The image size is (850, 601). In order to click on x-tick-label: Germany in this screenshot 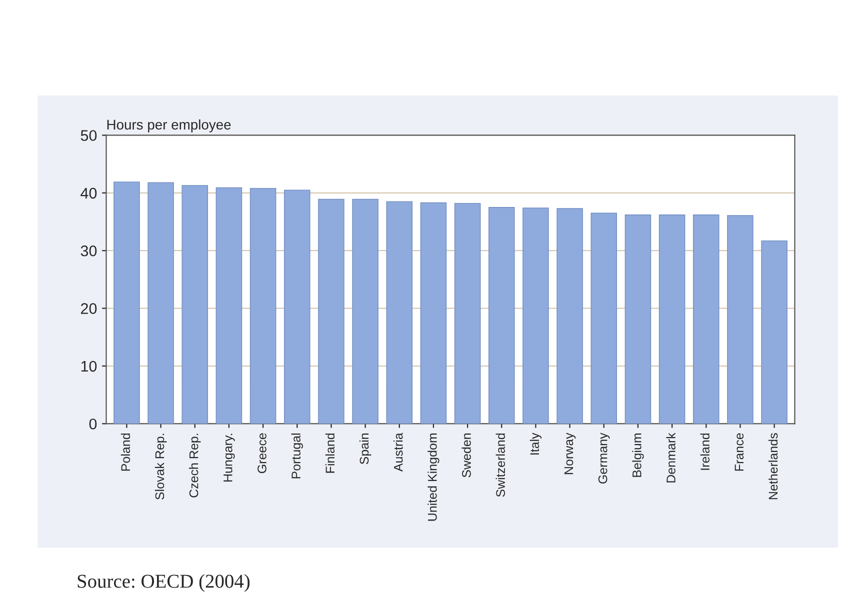, I will do `click(604, 458)`.